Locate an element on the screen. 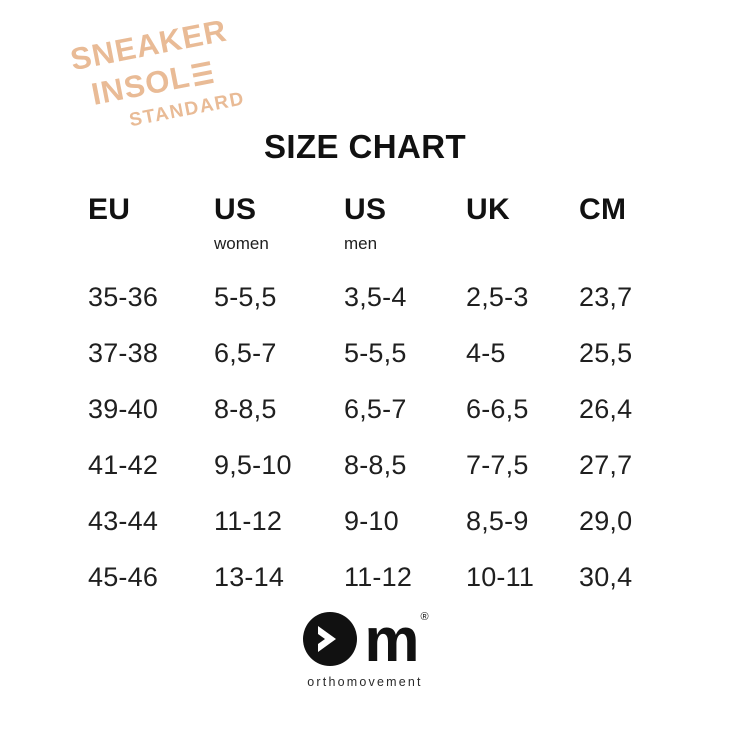 The width and height of the screenshot is (730, 730). column-header-cm: CM is located at coordinates (623, 224).